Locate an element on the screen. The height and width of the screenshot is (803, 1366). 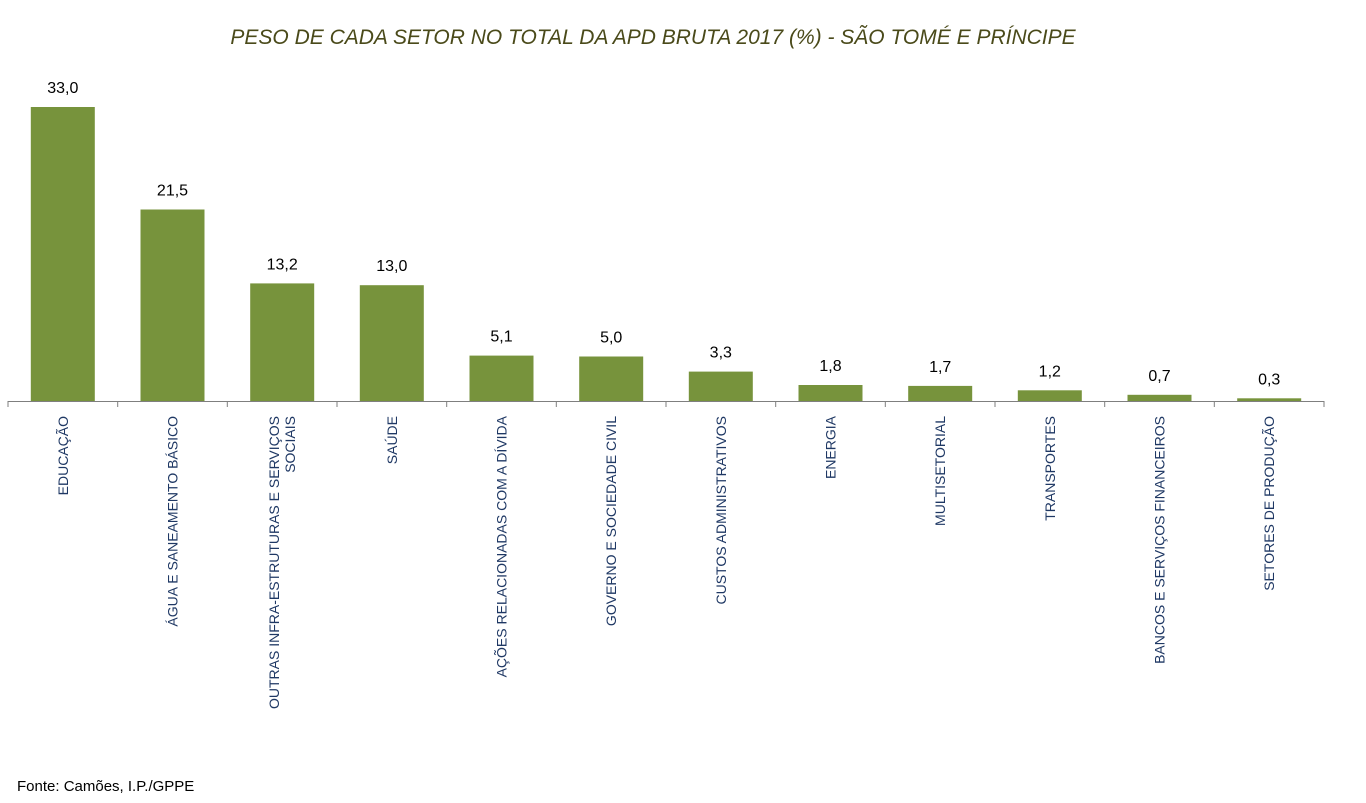
category-label: SETORES DE PRODUÇÃO is located at coordinates (1269, 503).